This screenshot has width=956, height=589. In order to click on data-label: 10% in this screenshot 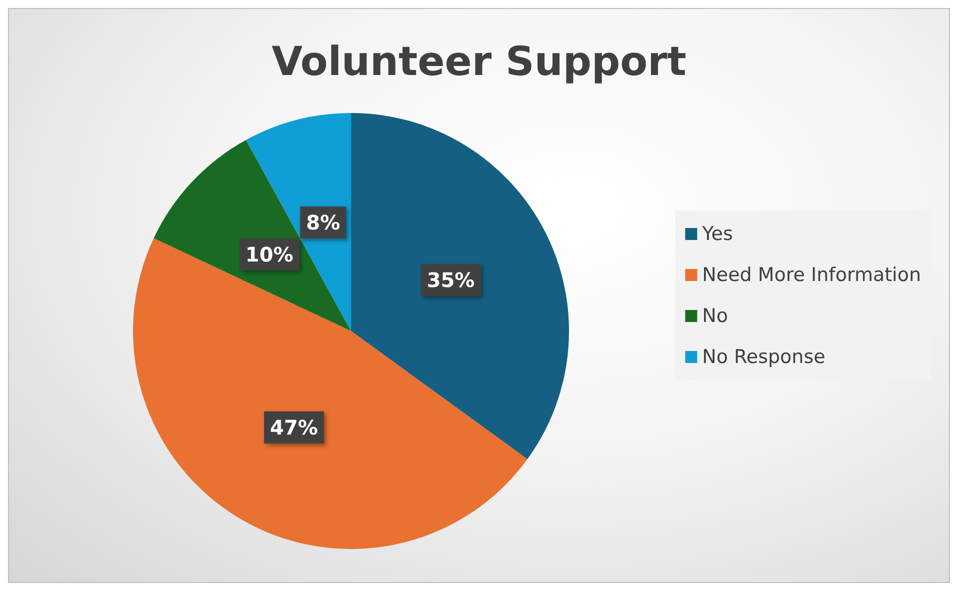, I will do `click(269, 254)`.